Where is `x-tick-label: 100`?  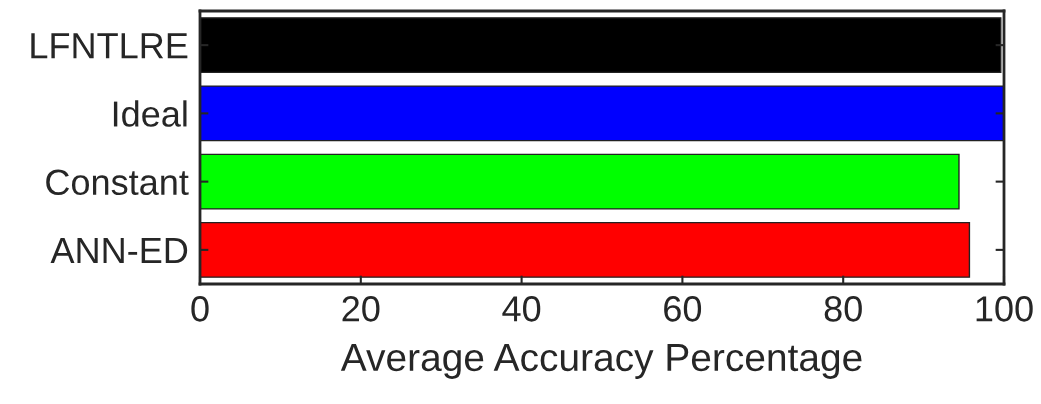 x-tick-label: 100 is located at coordinates (1004, 309).